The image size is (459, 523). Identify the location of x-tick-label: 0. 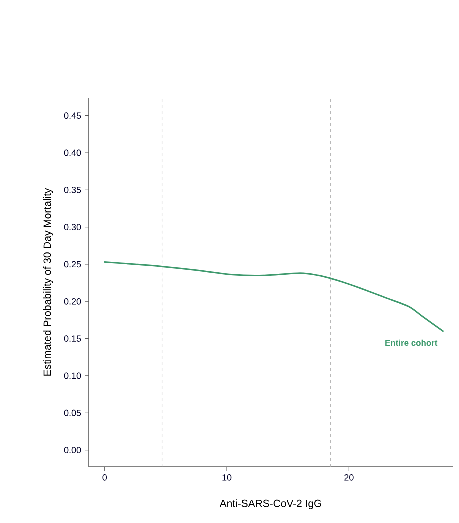
(105, 477).